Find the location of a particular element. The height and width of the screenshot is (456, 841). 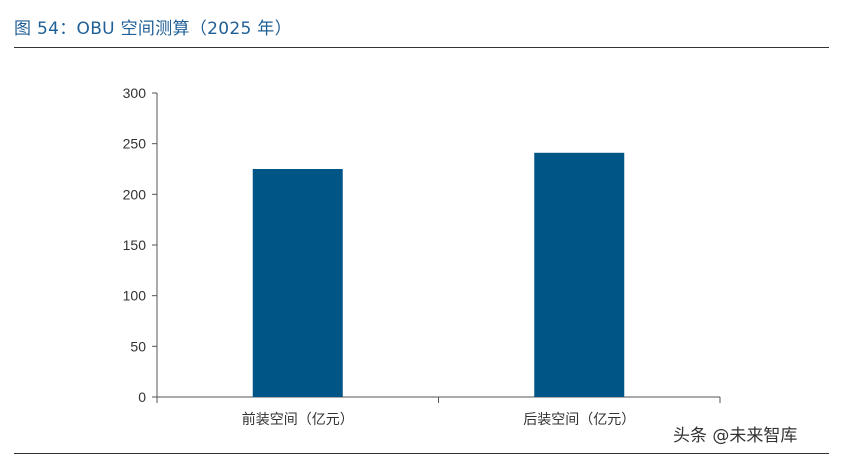

bottom-rule is located at coordinates (421, 453).